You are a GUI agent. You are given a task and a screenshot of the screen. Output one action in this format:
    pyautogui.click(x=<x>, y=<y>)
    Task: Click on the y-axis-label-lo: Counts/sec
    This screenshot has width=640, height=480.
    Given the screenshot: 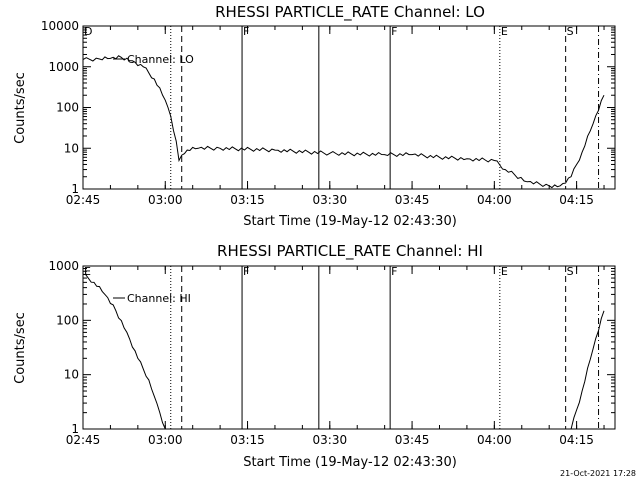 What is the action you would take?
    pyautogui.click(x=20, y=108)
    